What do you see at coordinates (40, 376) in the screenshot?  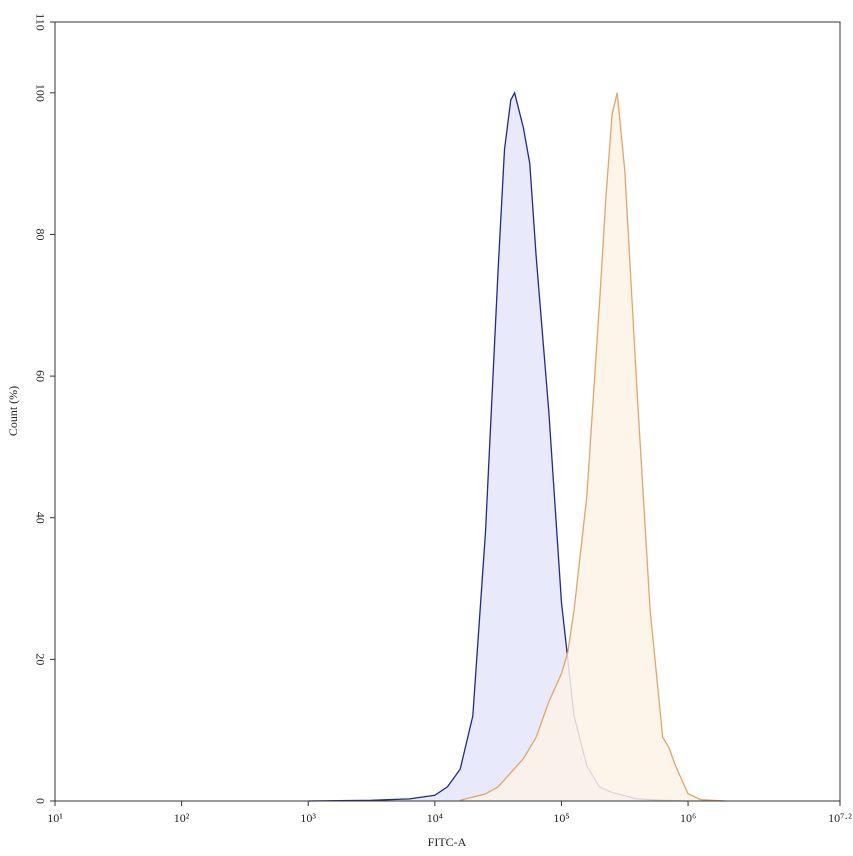 I see `y-tick-label: 60` at bounding box center [40, 376].